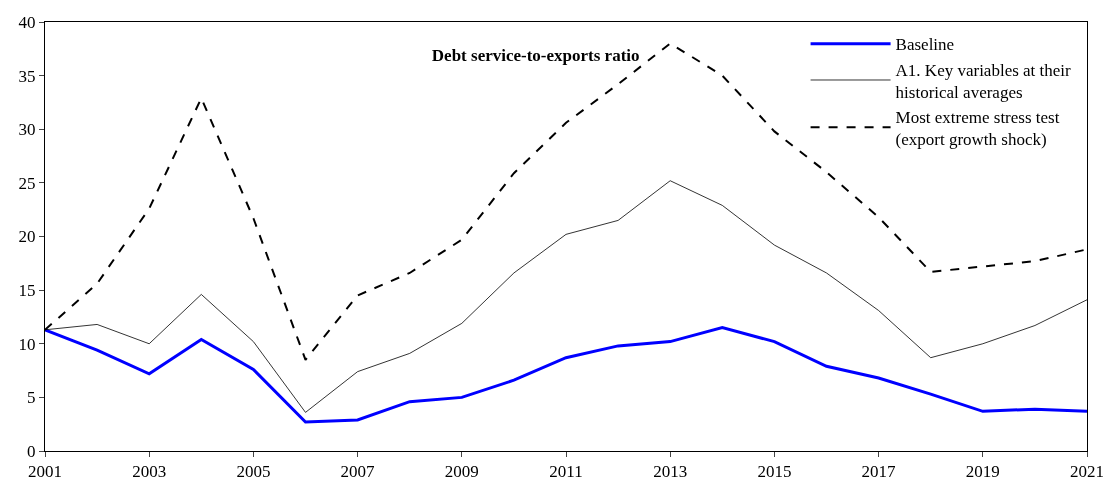 This screenshot has height=493, width=1116. I want to click on x-tick-label: 2003, so click(149, 472).